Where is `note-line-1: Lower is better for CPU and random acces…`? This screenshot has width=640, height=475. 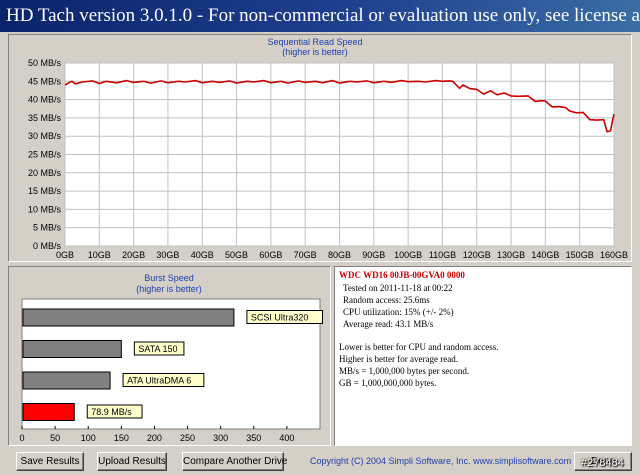
note-line-1: Lower is better for CPU and random acces… is located at coordinates (419, 347).